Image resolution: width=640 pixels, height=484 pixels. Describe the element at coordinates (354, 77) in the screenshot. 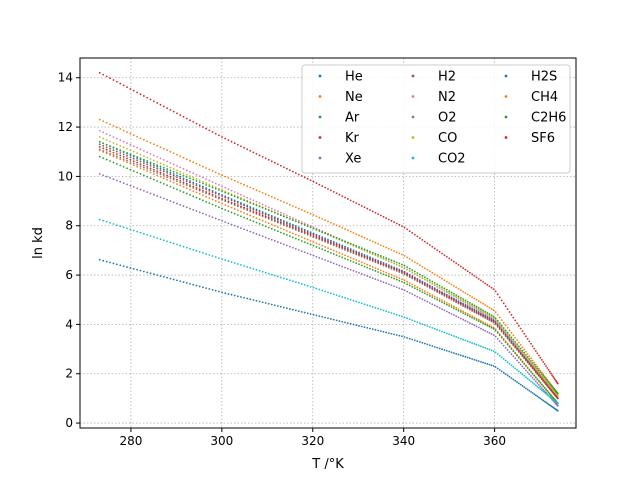

I see `legend-label: He` at that location.